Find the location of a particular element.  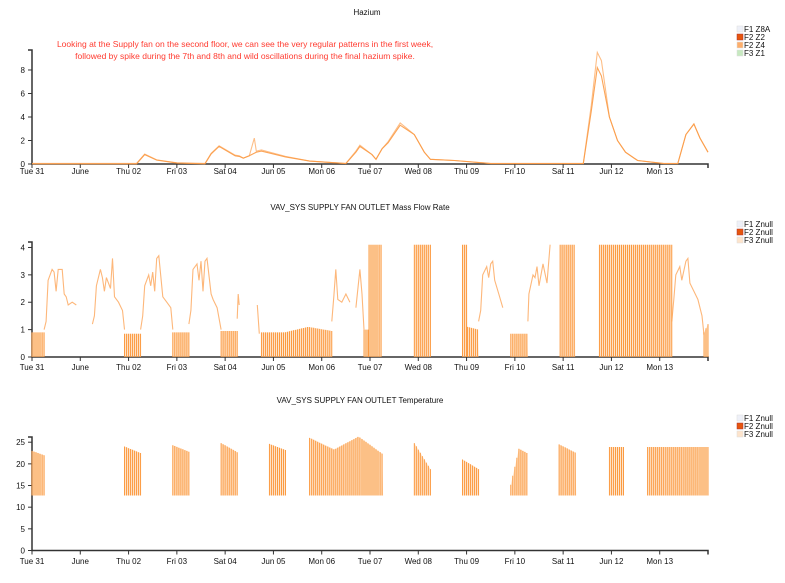

y-tick-label: 8 is located at coordinates (23, 70).